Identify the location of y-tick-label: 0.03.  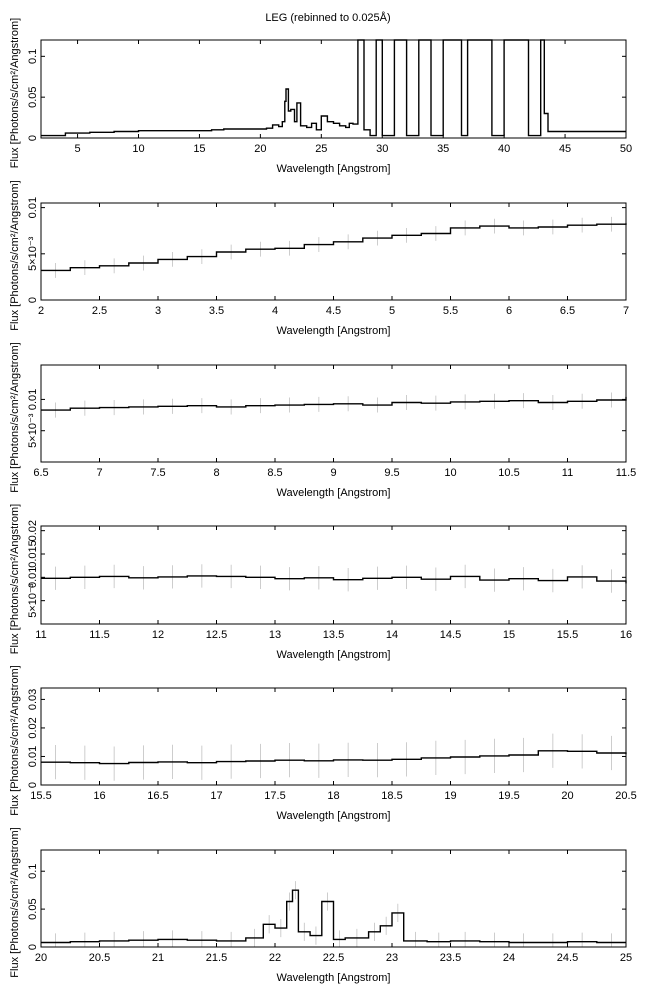
(33, 699).